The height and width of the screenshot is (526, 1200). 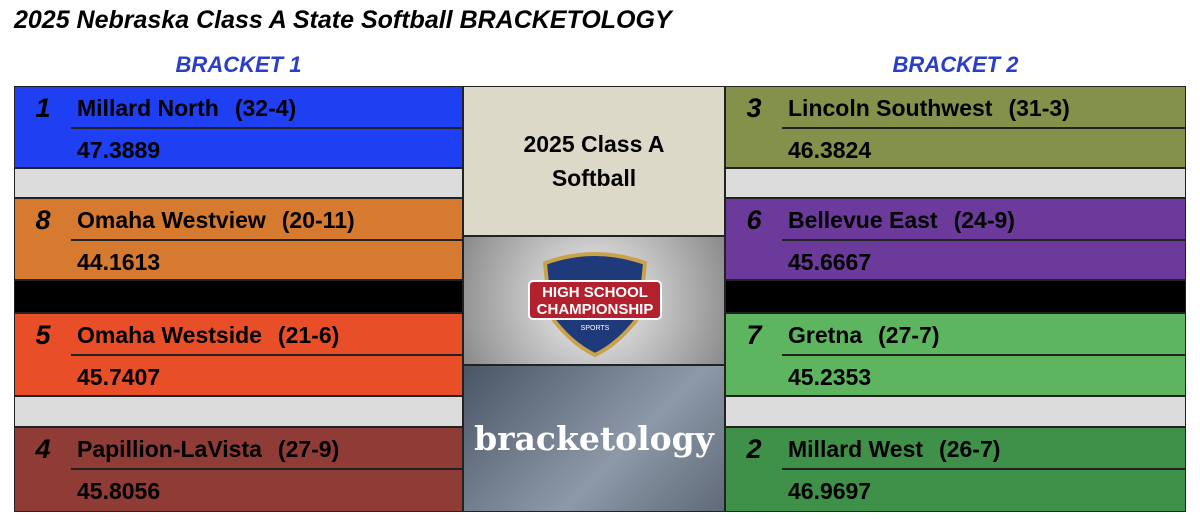 I want to click on team-name: Omaha Westside (21-6), so click(x=208, y=335).